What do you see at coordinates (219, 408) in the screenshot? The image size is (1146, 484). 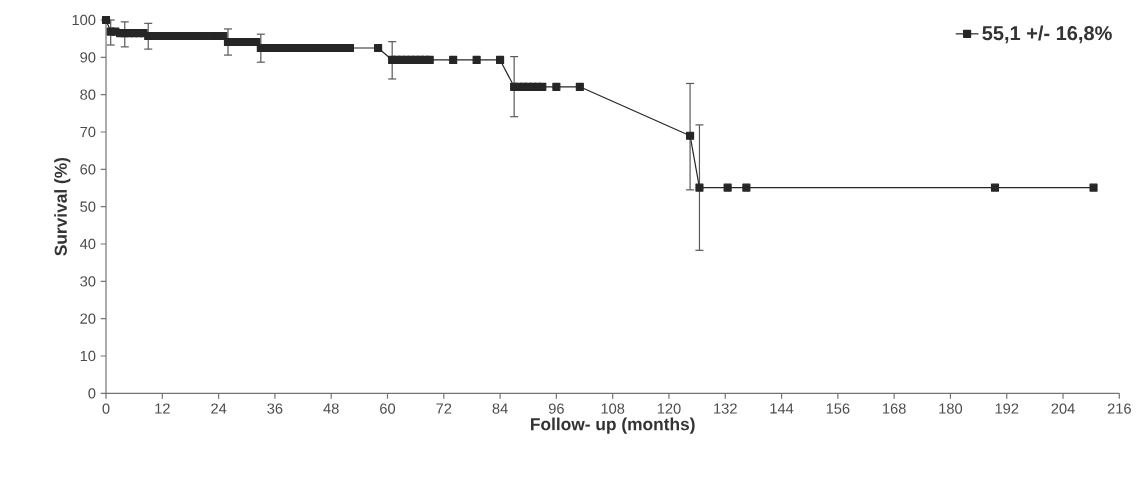 I see `x-tick-label: 24` at bounding box center [219, 408].